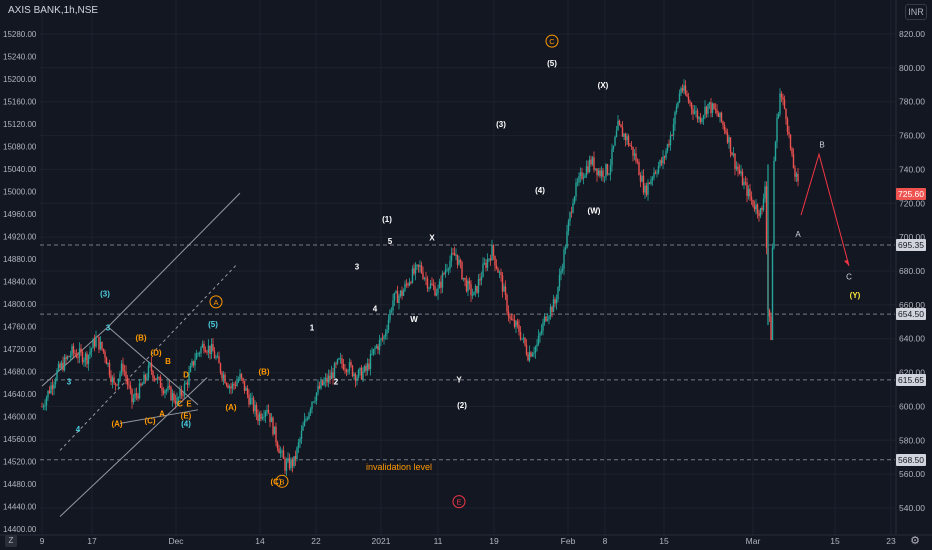 This screenshot has height=550, width=932. What do you see at coordinates (20, 102) in the screenshot?
I see `left-axis-label: 15160.00` at bounding box center [20, 102].